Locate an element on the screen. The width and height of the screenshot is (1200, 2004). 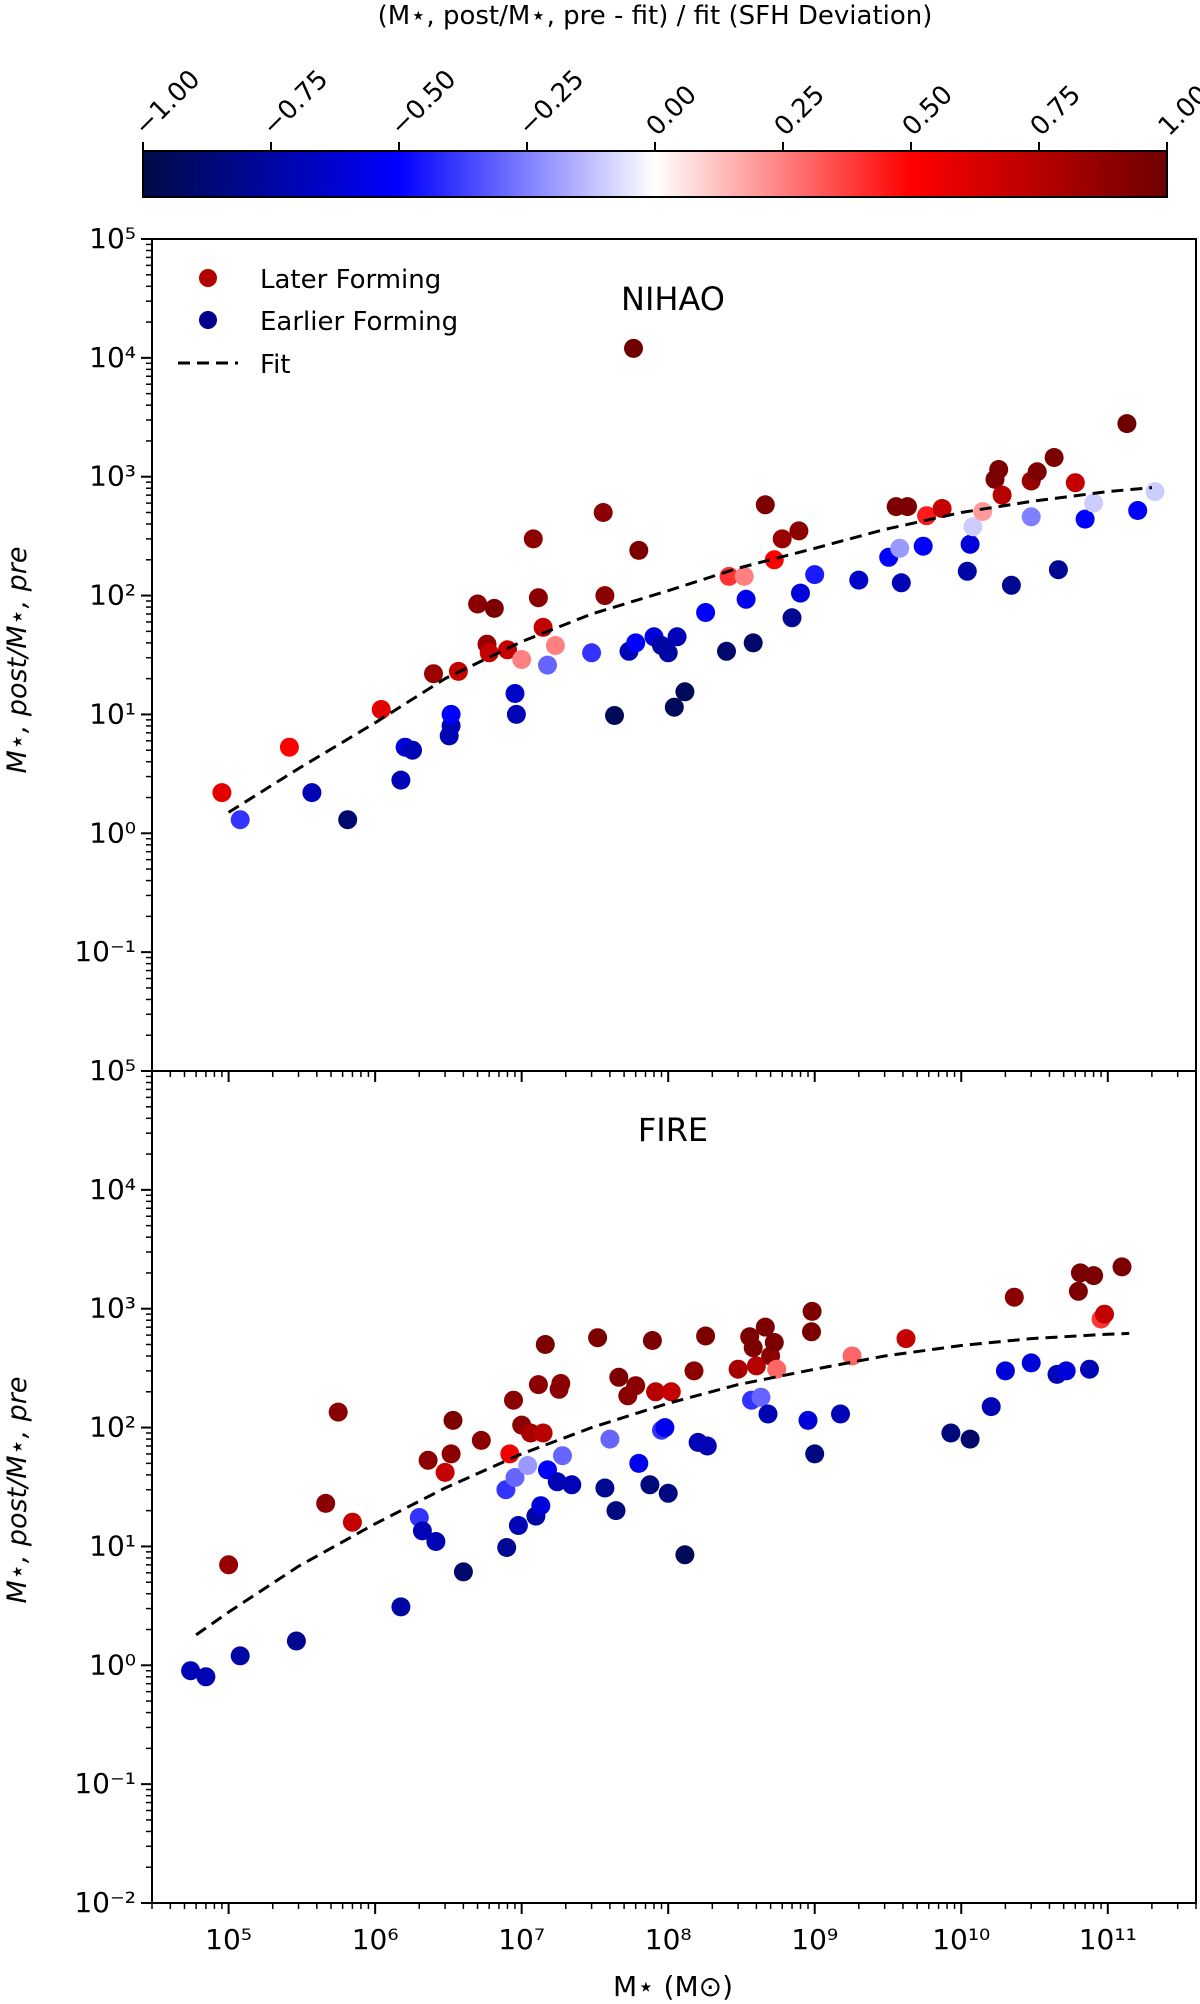
colorbar-tick-label: 0.00 is located at coordinates (672, 111).